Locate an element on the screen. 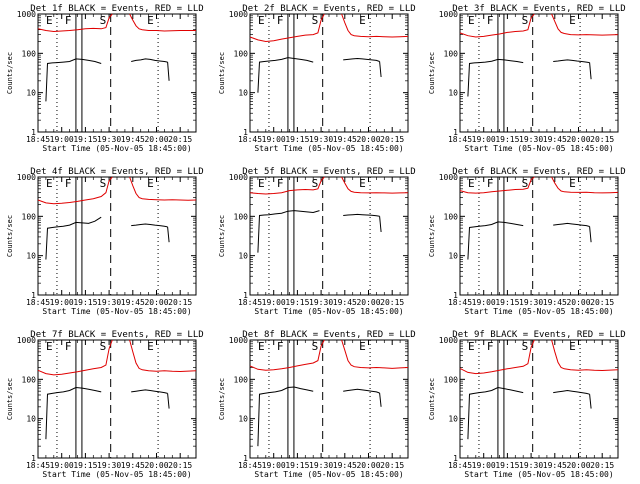 Image resolution: width=640 pixels, height=484 pixels. panel-title: Det 4f BLACK = Events, RED = LLD is located at coordinates (116, 172).